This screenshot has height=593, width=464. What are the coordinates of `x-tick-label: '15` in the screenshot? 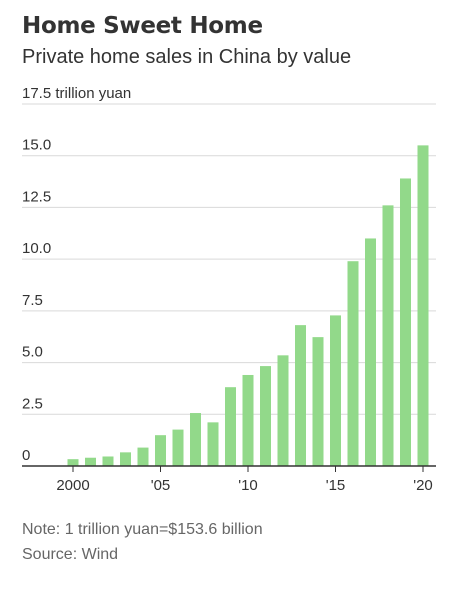 It's located at (336, 485).